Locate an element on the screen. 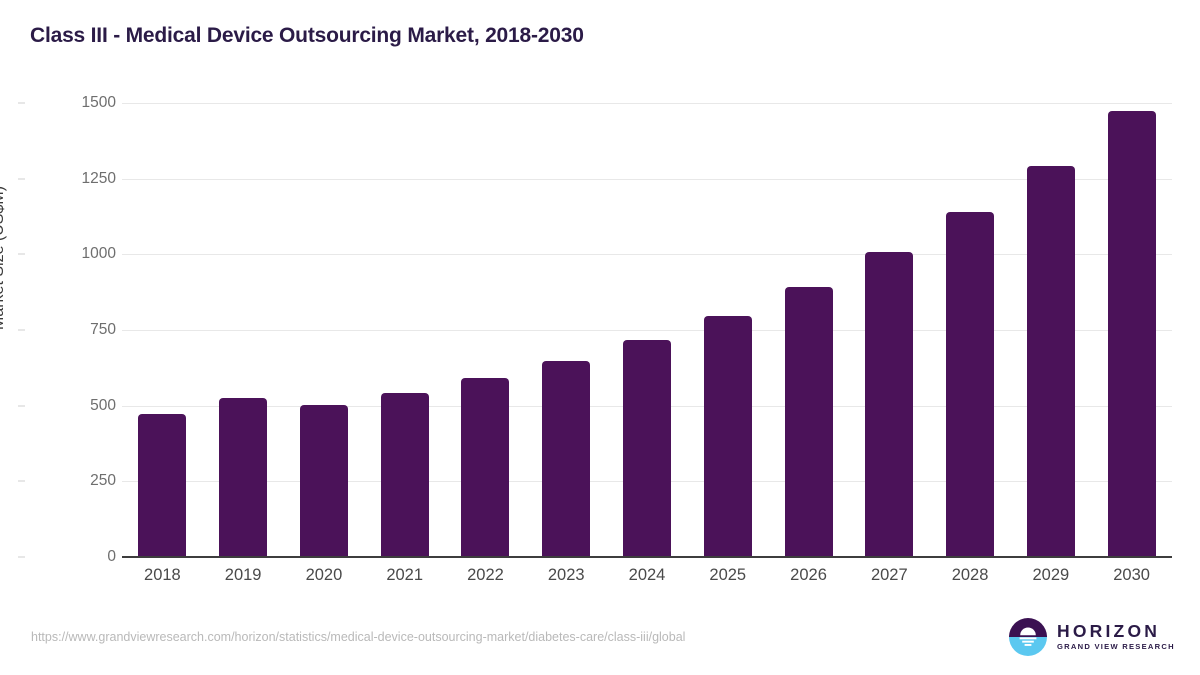 The width and height of the screenshot is (1200, 675). x-tick-label: 2030 is located at coordinates (1131, 575).